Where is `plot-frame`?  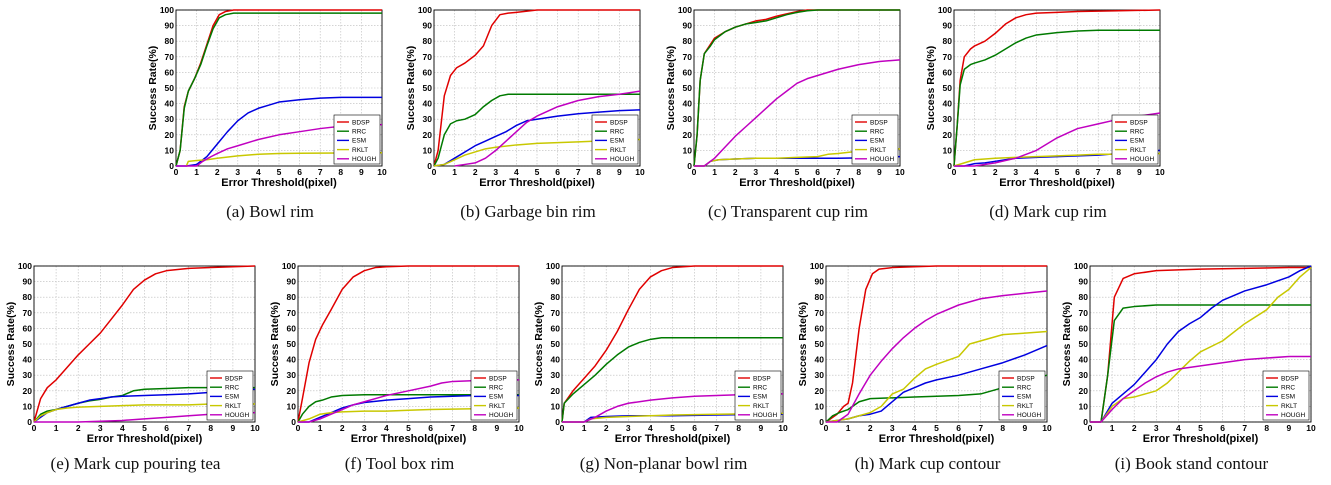 plot-frame is located at coordinates (672, 344).